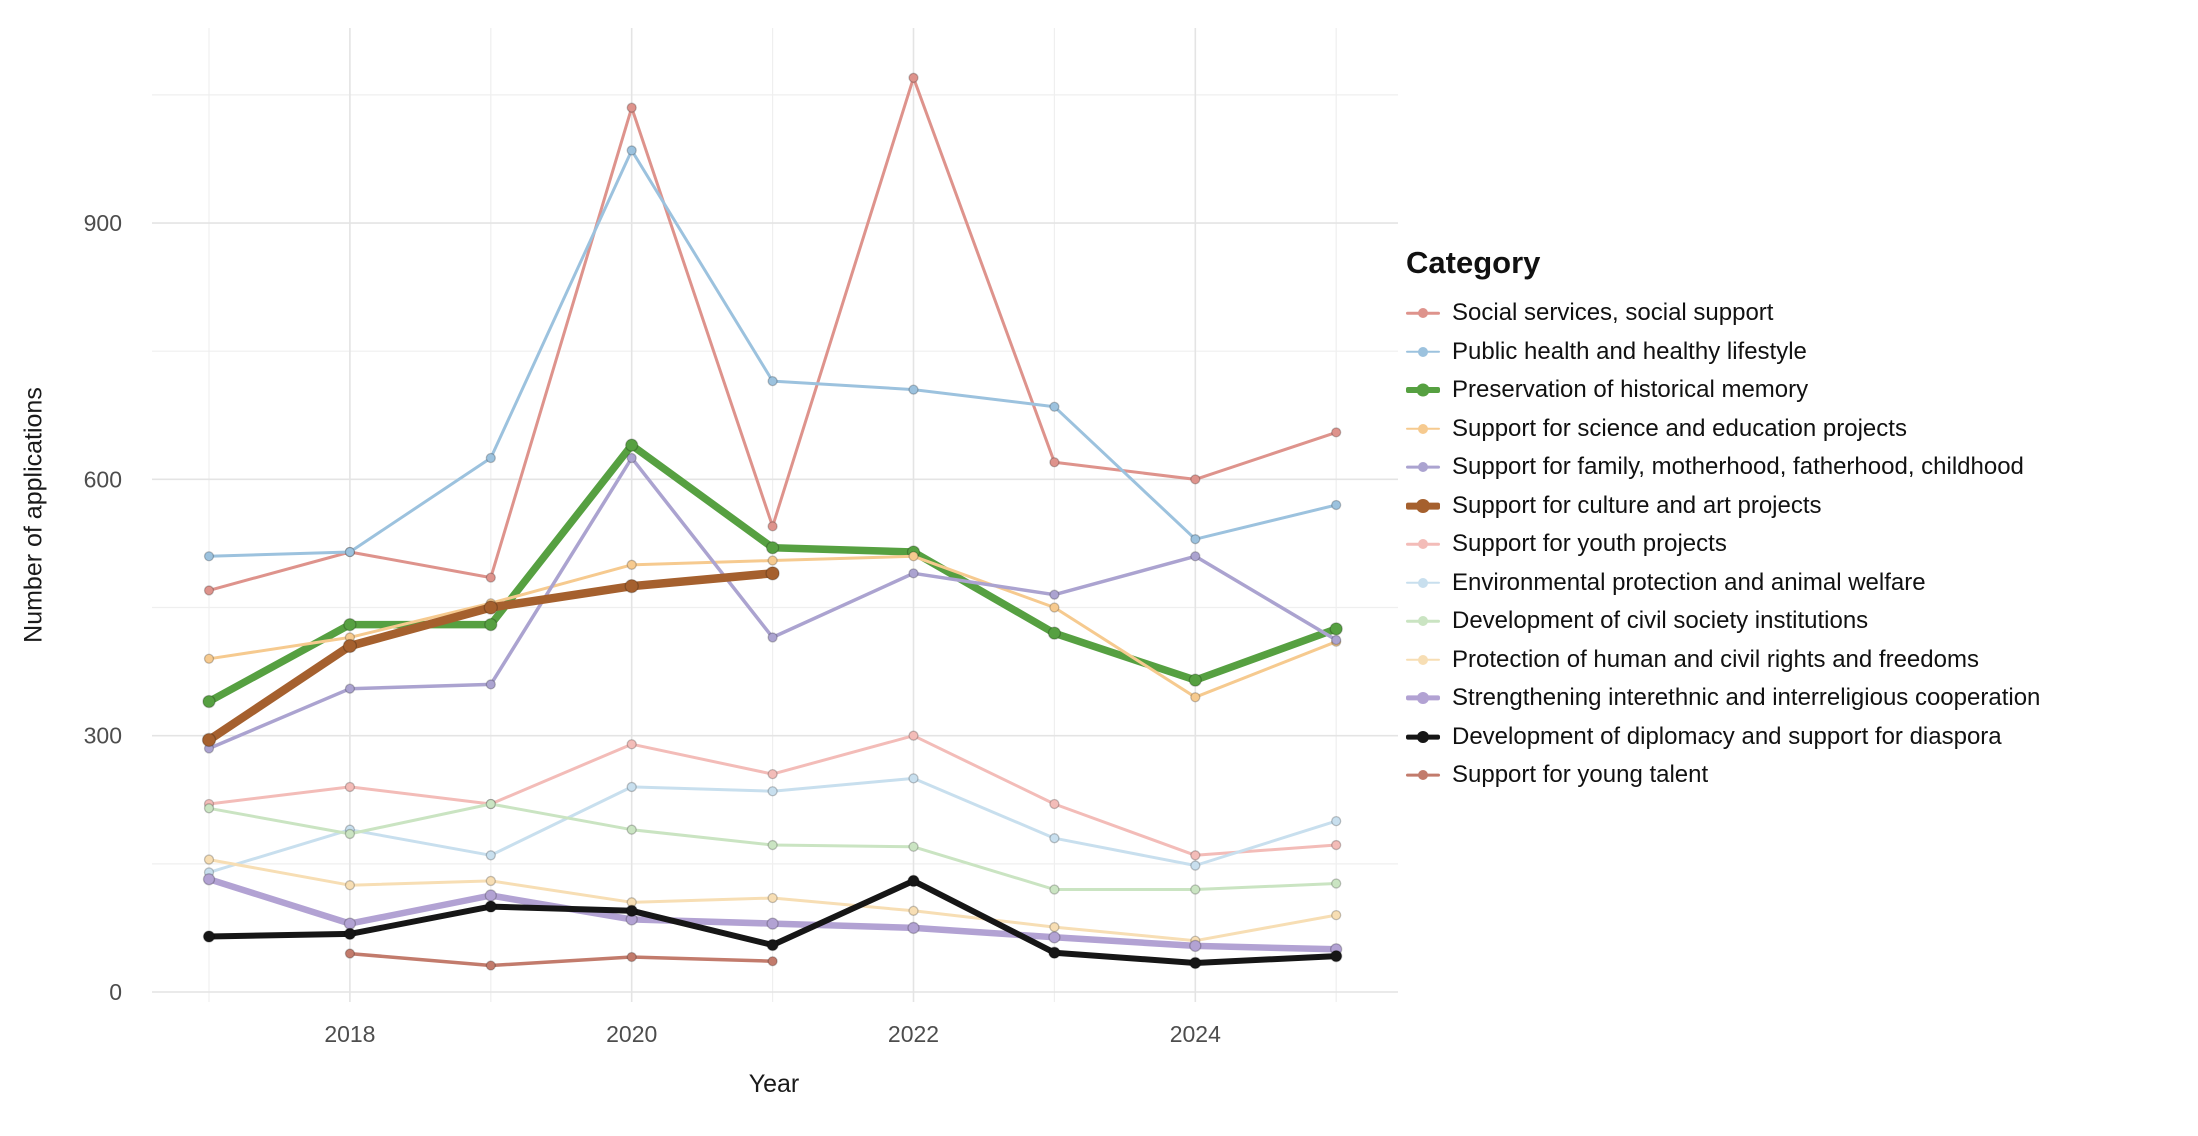  What do you see at coordinates (774, 1084) in the screenshot?
I see `x-axis-title: Year` at bounding box center [774, 1084].